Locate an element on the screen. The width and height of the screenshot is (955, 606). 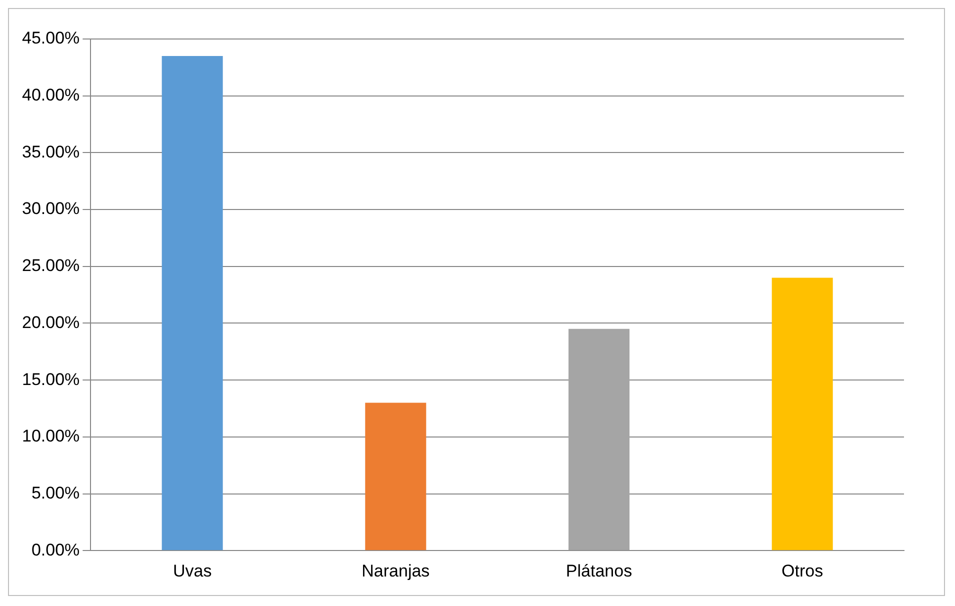
x-tick-label: Plátanos is located at coordinates (599, 570).